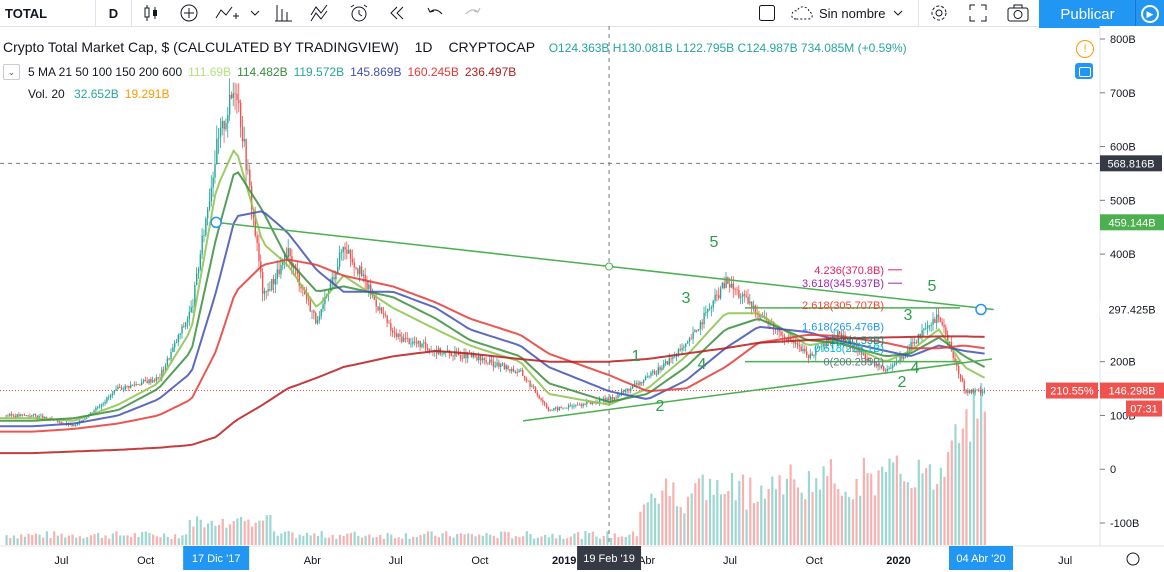  What do you see at coordinates (397, 13) in the screenshot?
I see `replay-icon` at bounding box center [397, 13].